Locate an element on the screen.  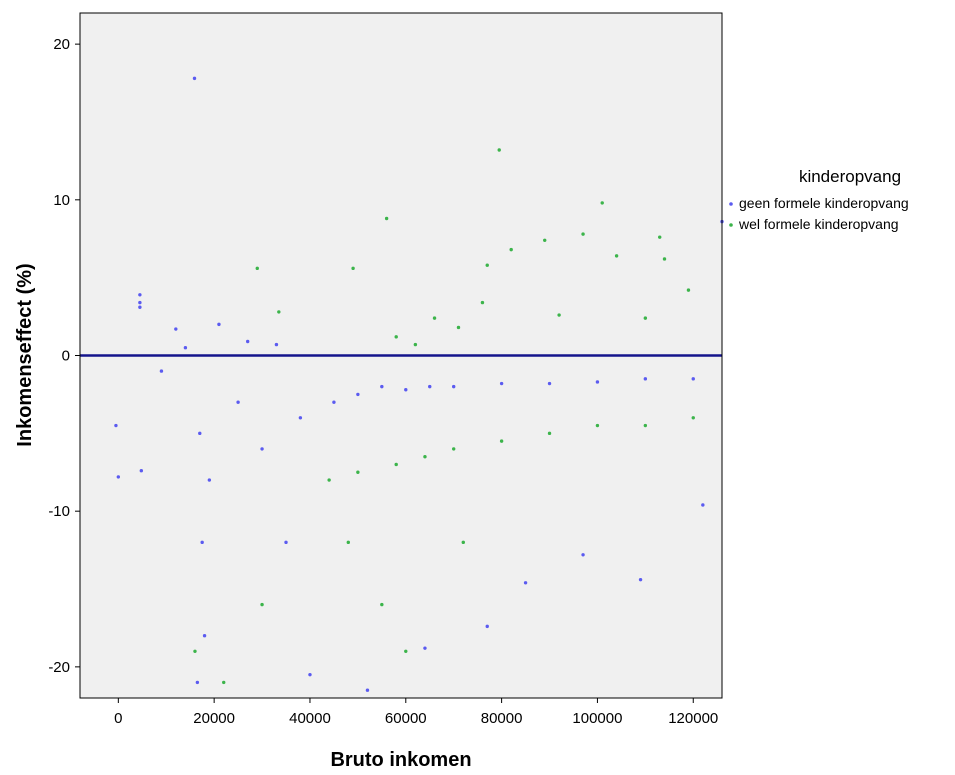
x-axis: 0 20000 40000 60000 80000 100000 120000 is located at coordinates (416, 712).